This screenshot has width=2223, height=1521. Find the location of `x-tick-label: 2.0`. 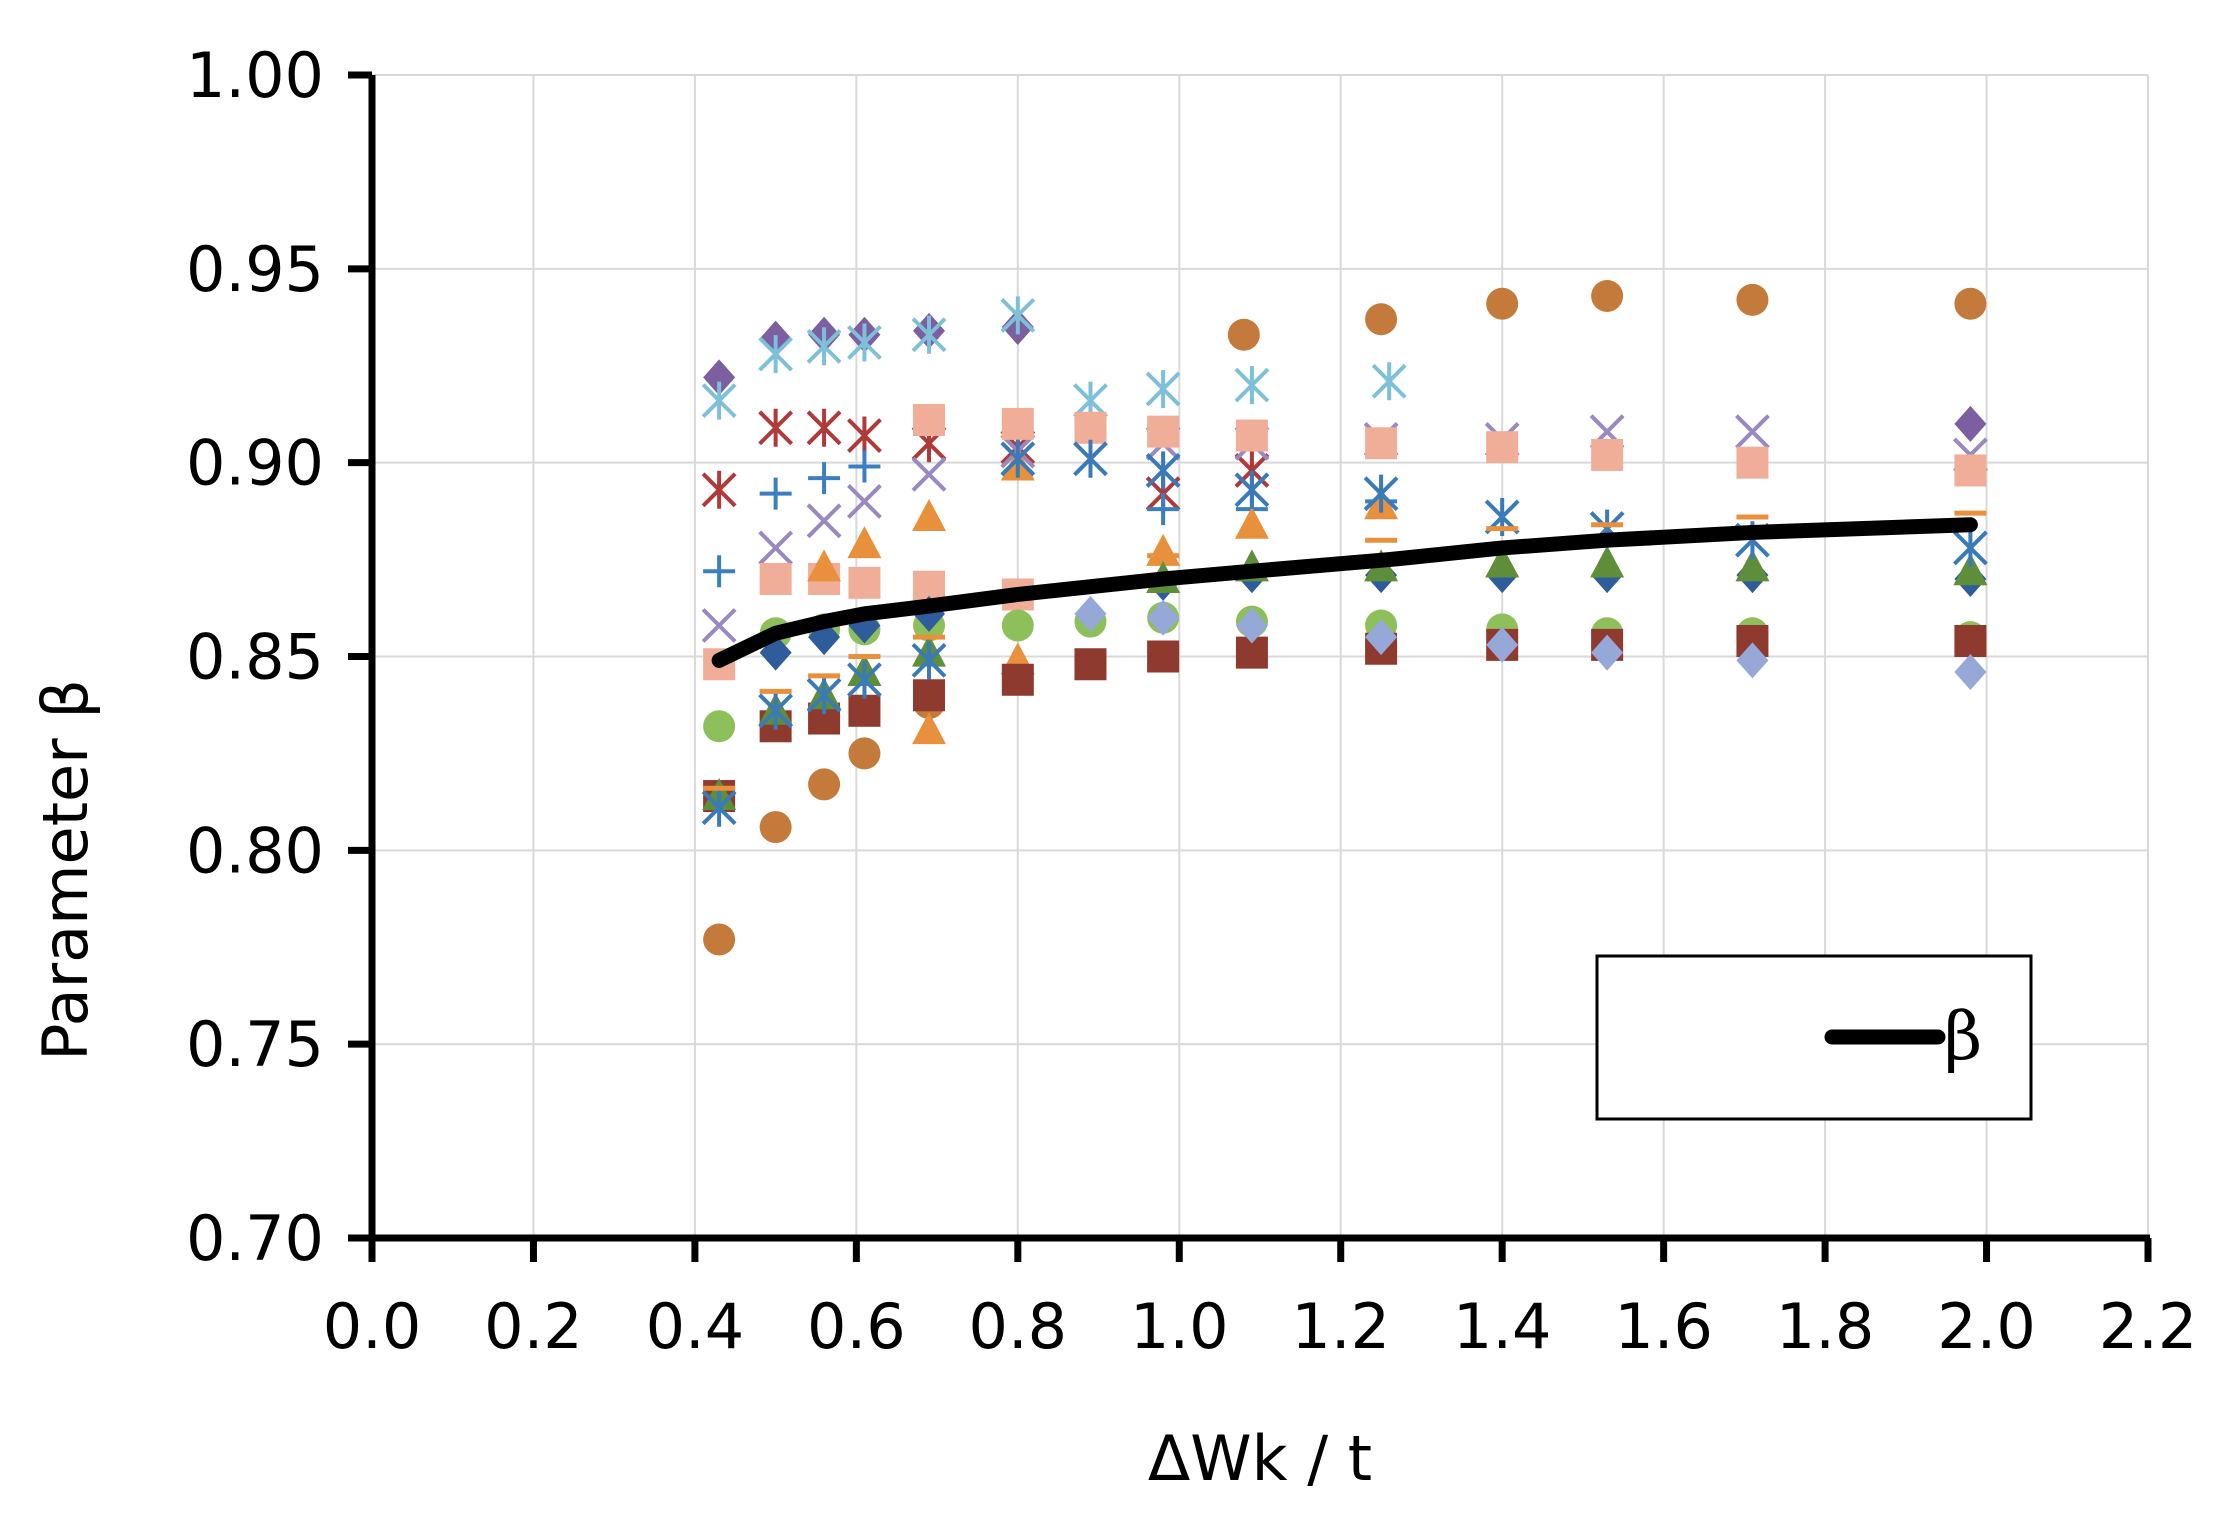

x-tick-label: 2.0 is located at coordinates (1986, 1326).